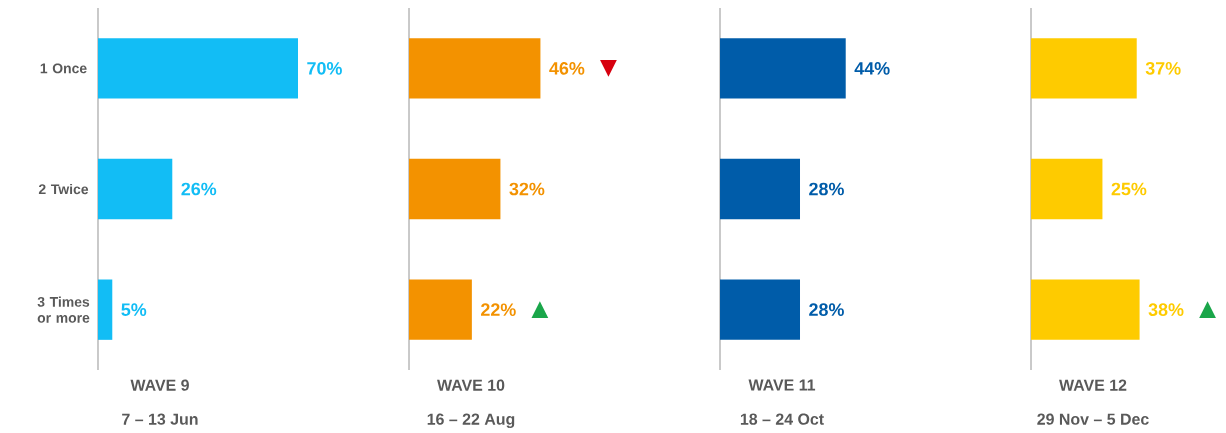 This screenshot has width=1226, height=433. Describe the element at coordinates (63, 68) in the screenshot. I see `y-tick-label: 1 Once` at that location.